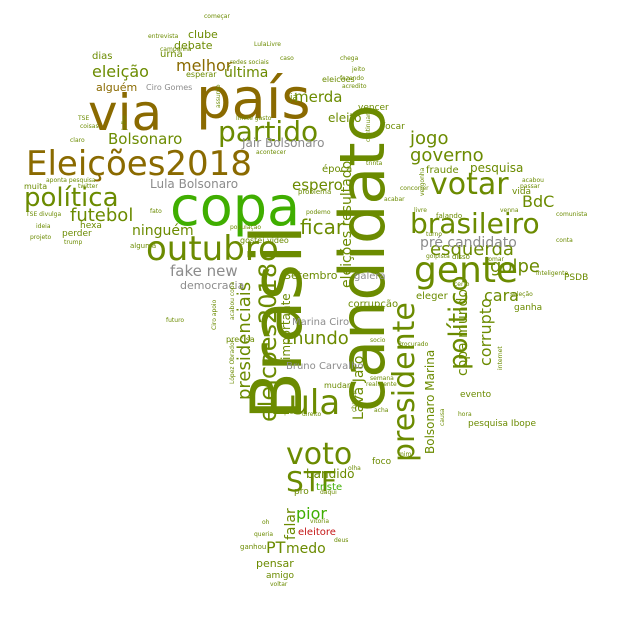  What do you see at coordinates (413, 344) in the screenshot?
I see `word-procurado: Procurado` at bounding box center [413, 344].